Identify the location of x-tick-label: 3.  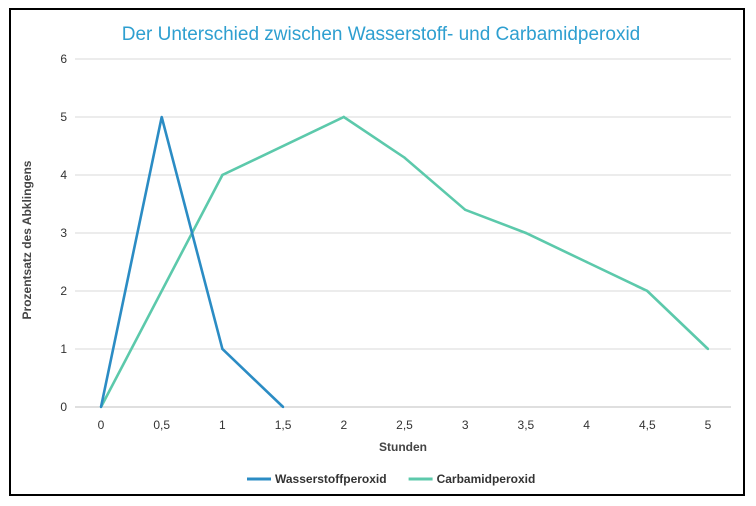
(465, 425).